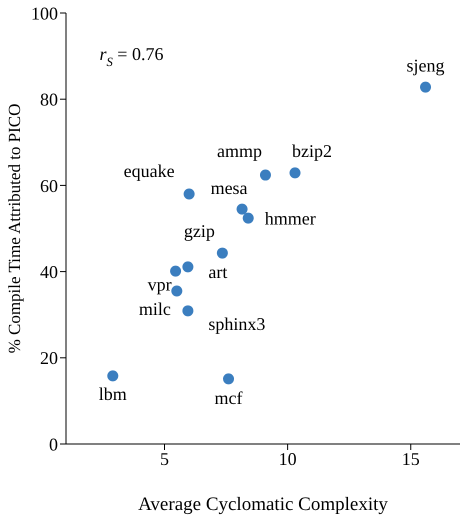 This screenshot has width=461, height=516. I want to click on annotation: r$_{S}$ = 0.76, so click(131, 56).